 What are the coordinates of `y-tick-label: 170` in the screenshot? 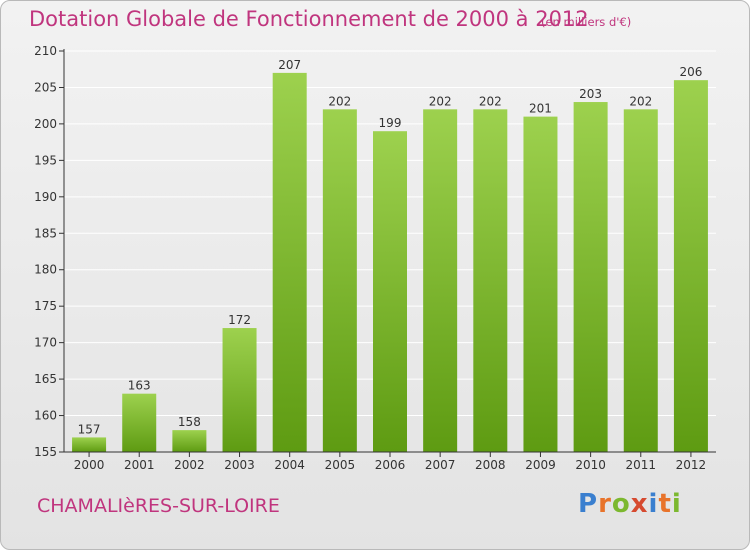 It's located at (45, 343).